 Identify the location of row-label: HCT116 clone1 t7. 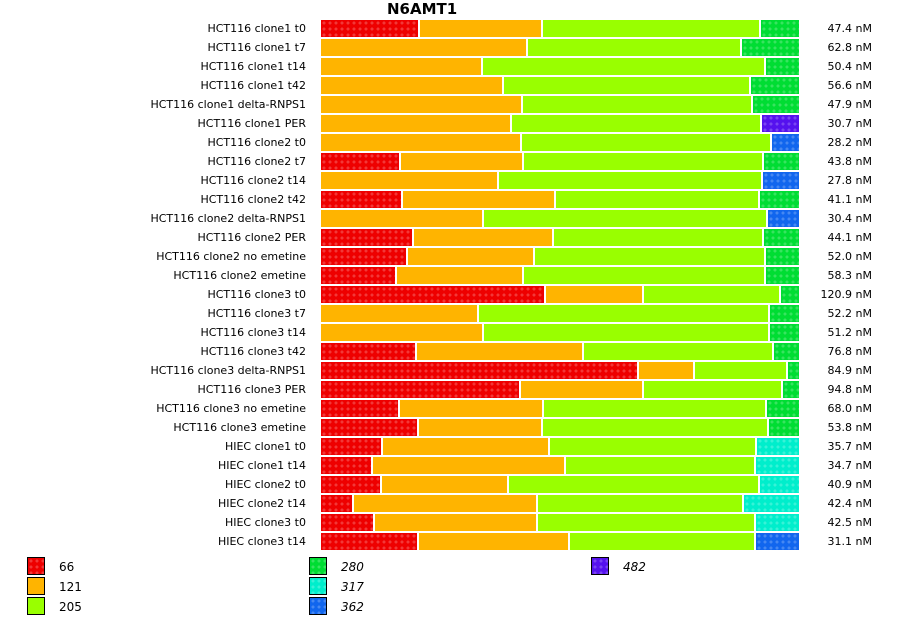
(256, 47).